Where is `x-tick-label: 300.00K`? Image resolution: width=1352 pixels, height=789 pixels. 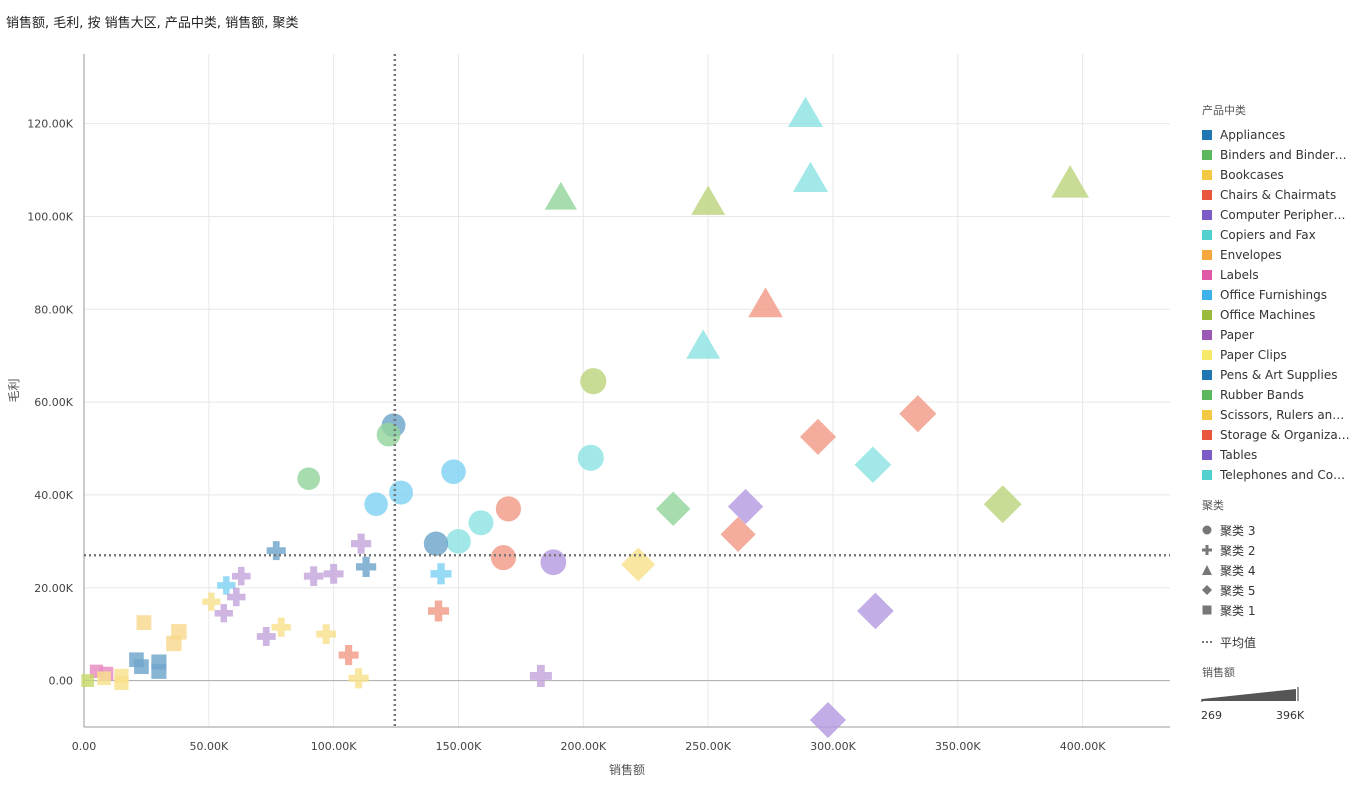
x-tick-label: 300.00K is located at coordinates (833, 746).